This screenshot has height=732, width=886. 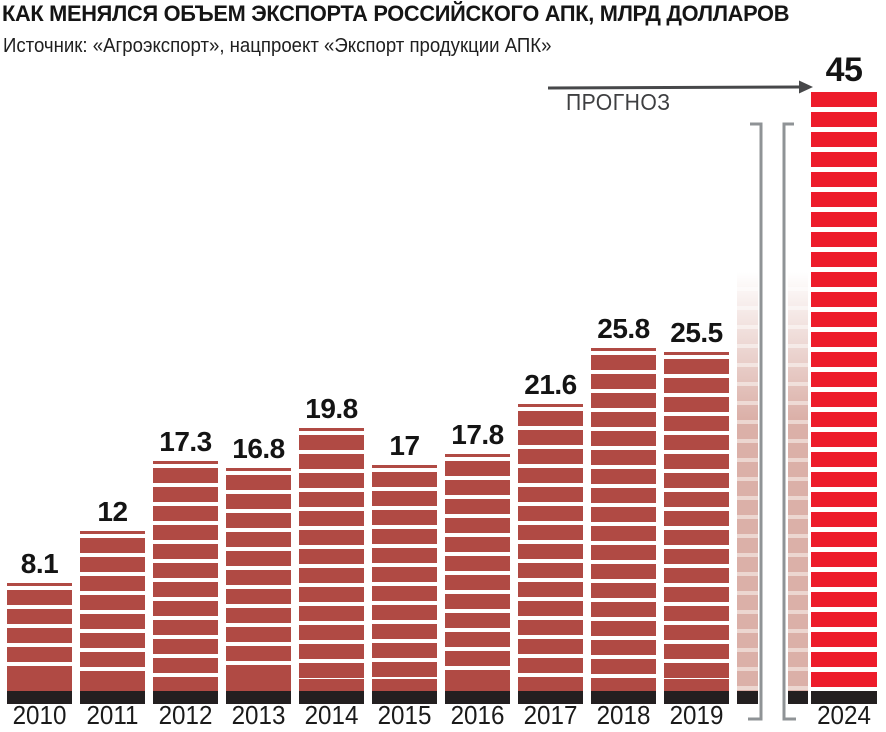 What do you see at coordinates (331, 408) in the screenshot?
I see `value-label-2014: 19.8` at bounding box center [331, 408].